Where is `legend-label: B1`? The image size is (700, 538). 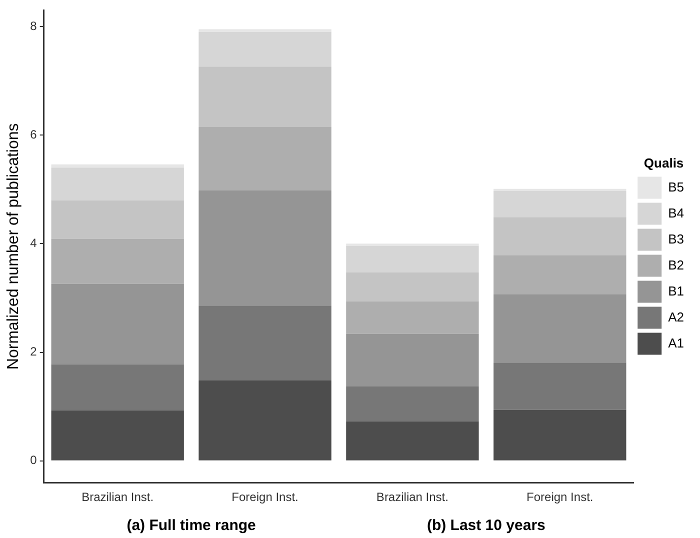
legend-label: B1 is located at coordinates (676, 290).